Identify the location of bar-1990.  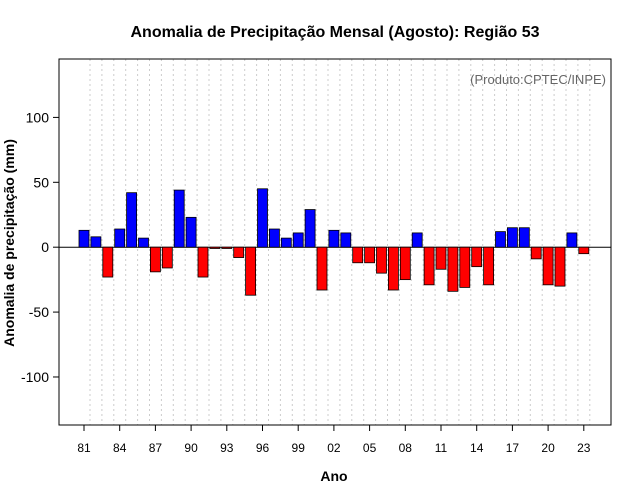
(191, 232).